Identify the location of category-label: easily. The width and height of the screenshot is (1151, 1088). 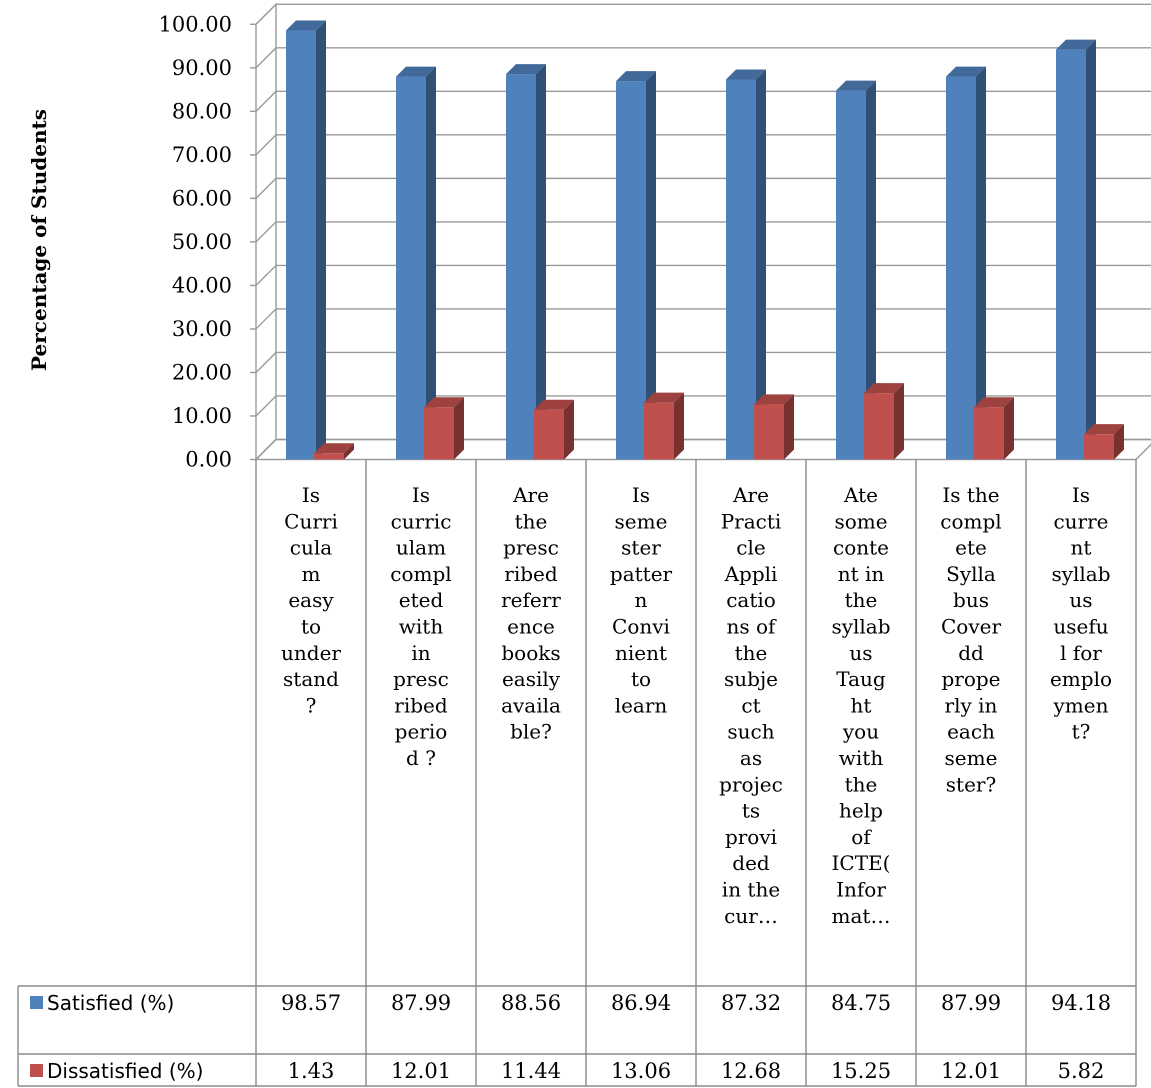
(531, 679).